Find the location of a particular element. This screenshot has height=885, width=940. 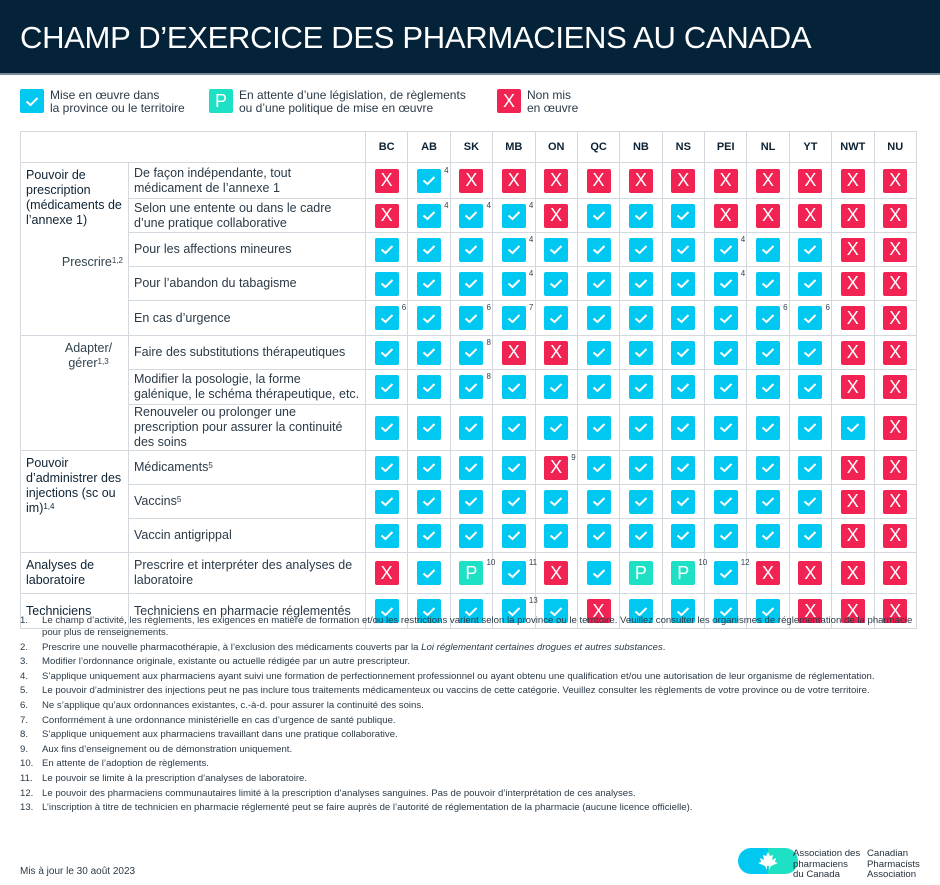

status-cell-sk: X is located at coordinates (471, 180).